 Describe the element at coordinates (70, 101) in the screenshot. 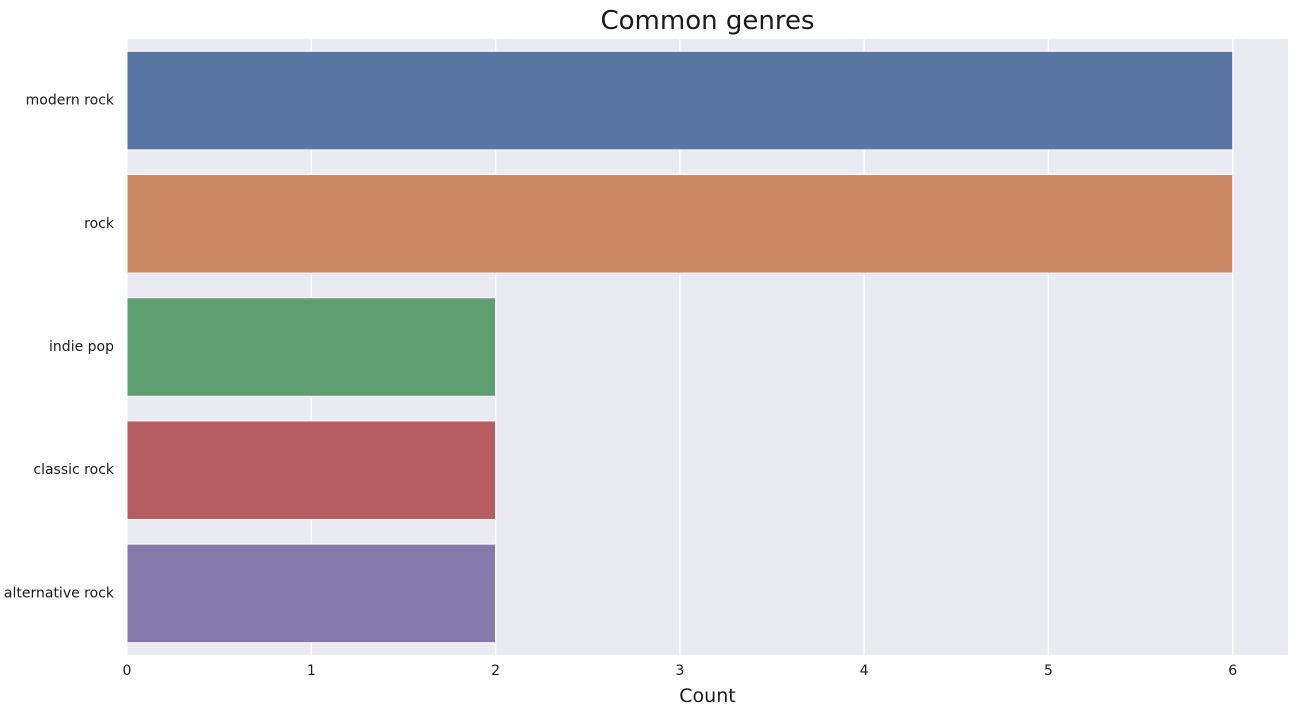

I see `y-tick-label: modern rock` at that location.